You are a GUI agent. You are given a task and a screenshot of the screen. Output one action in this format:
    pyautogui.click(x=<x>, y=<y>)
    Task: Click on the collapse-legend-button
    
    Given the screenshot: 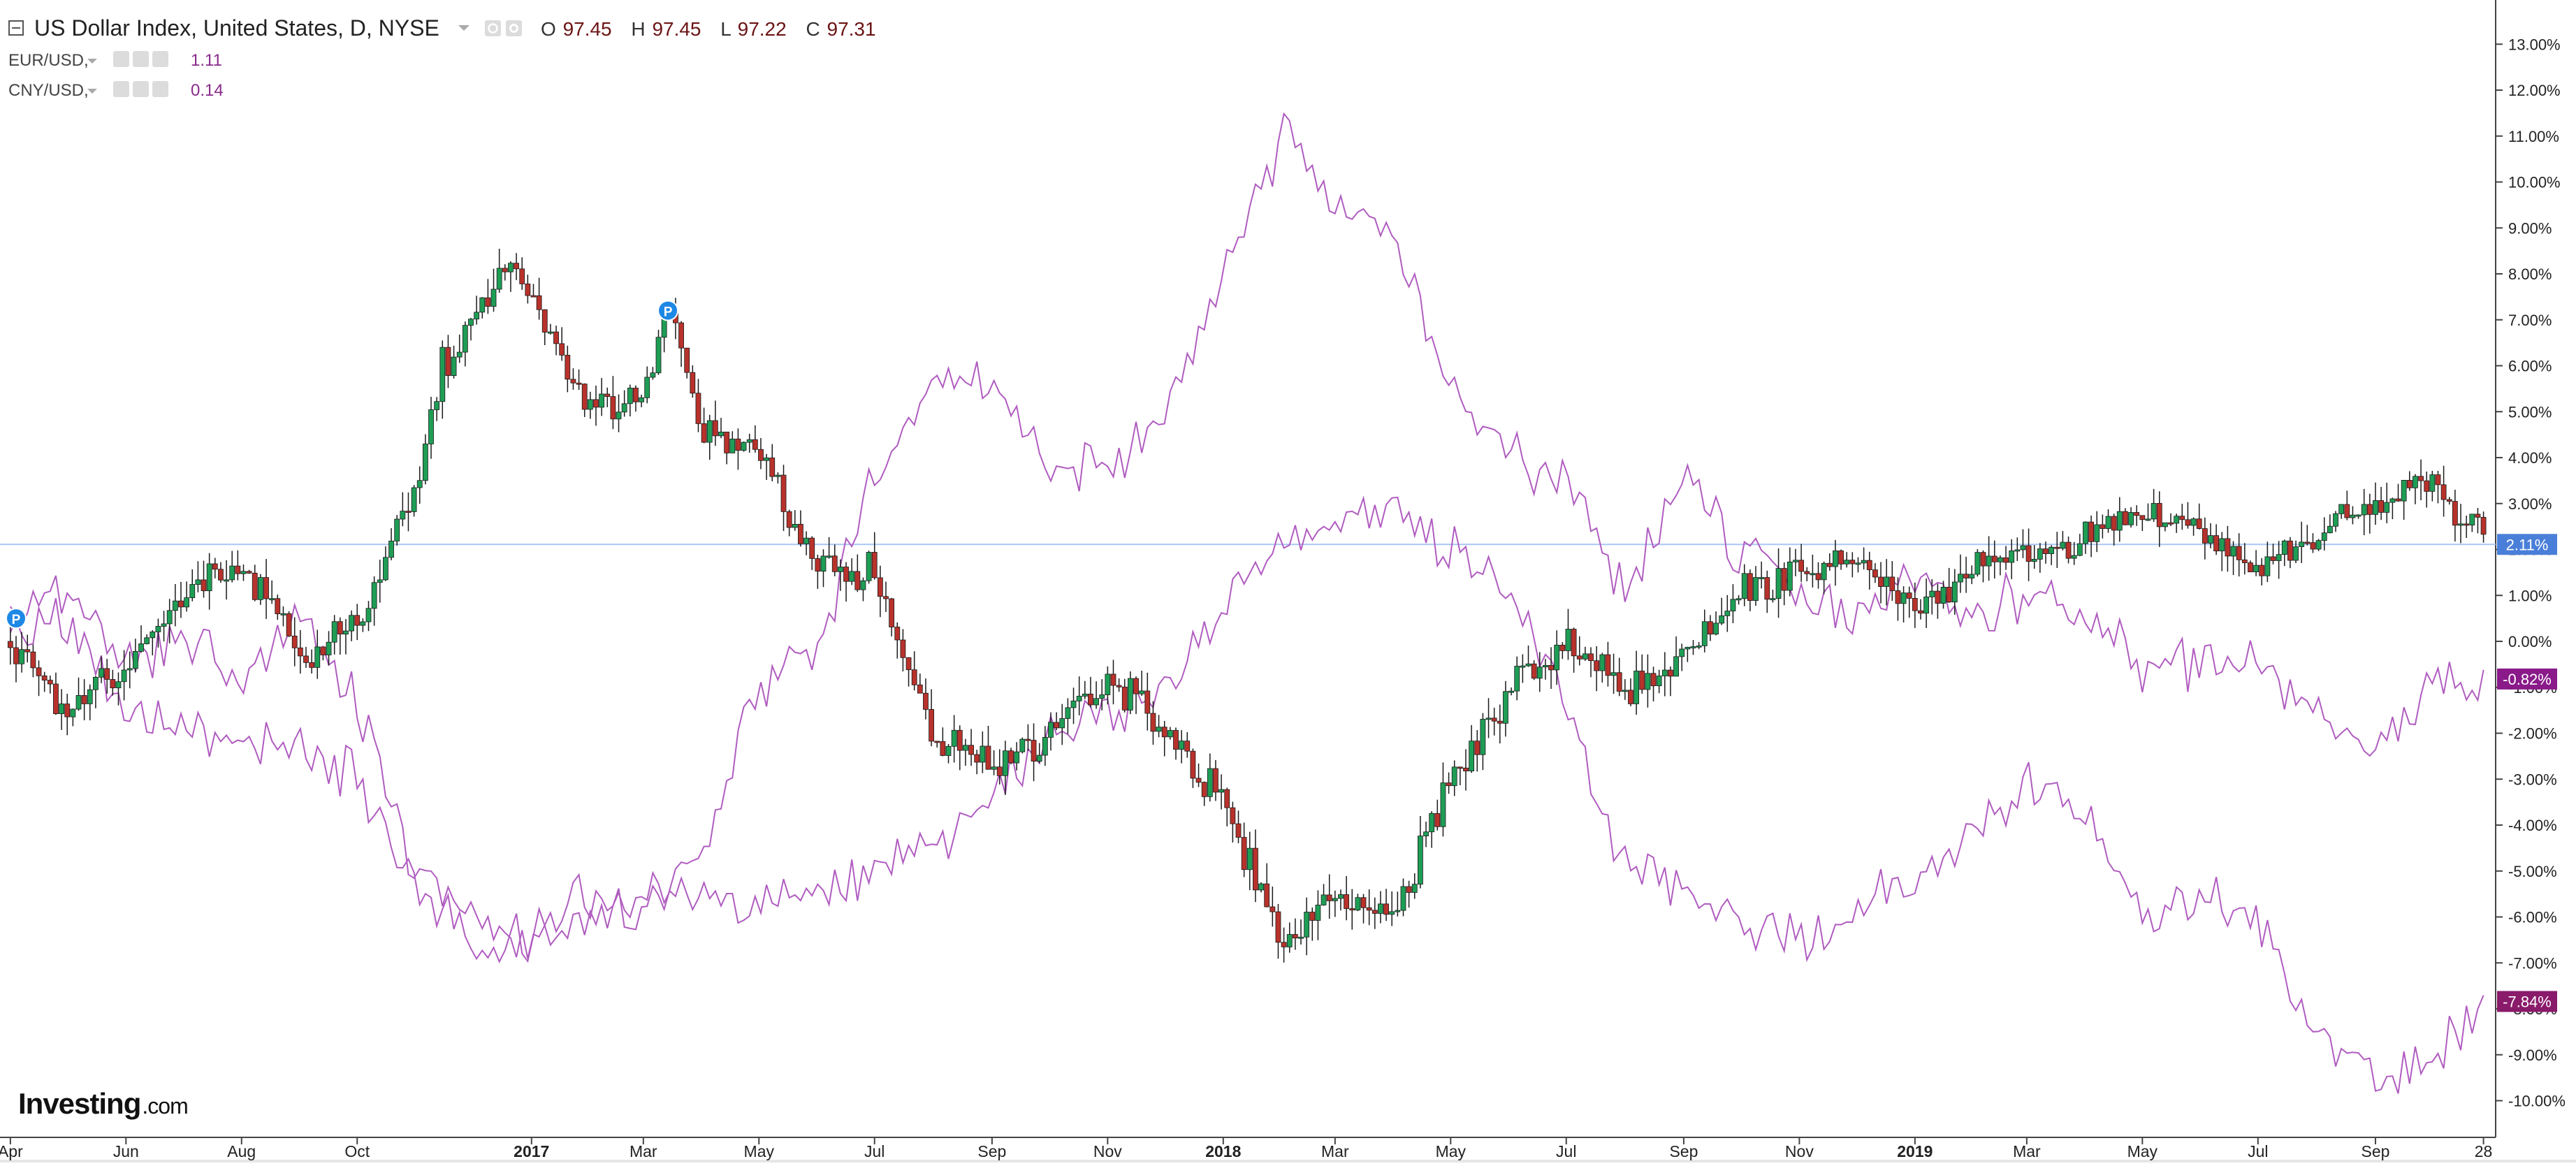 What is the action you would take?
    pyautogui.click(x=16, y=28)
    